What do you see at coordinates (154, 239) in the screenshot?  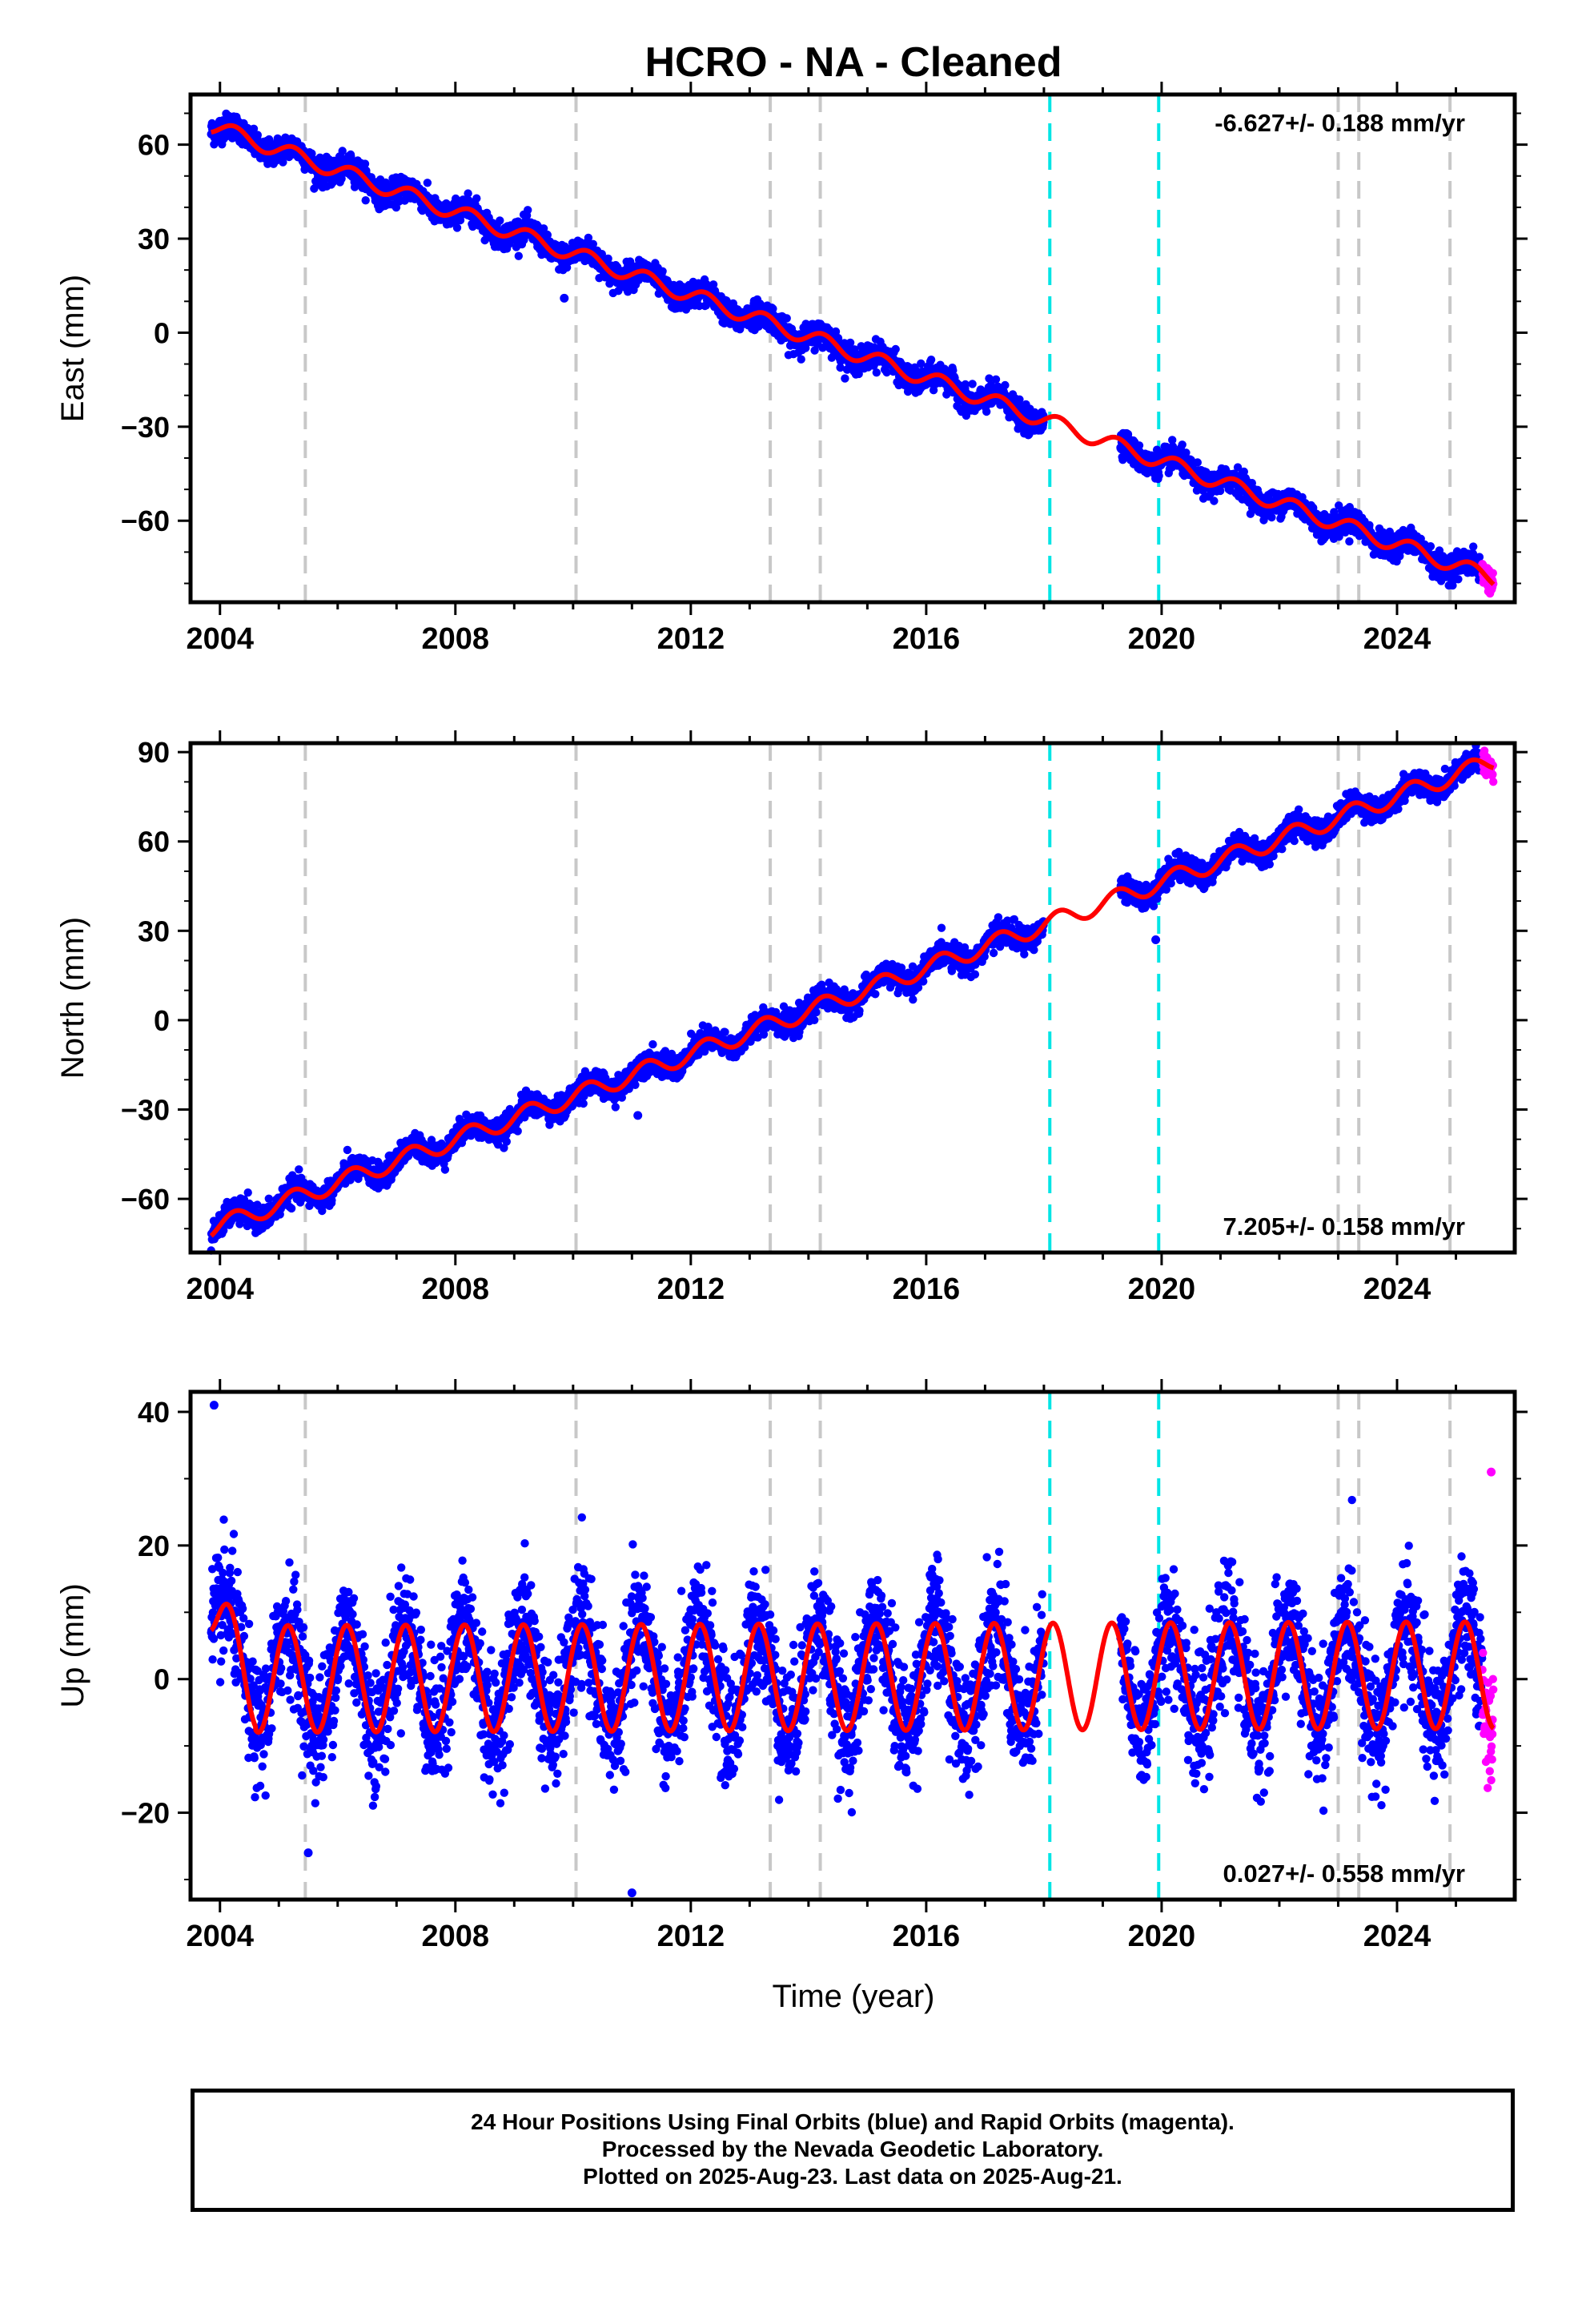 I see `y-tick-label: 30` at bounding box center [154, 239].